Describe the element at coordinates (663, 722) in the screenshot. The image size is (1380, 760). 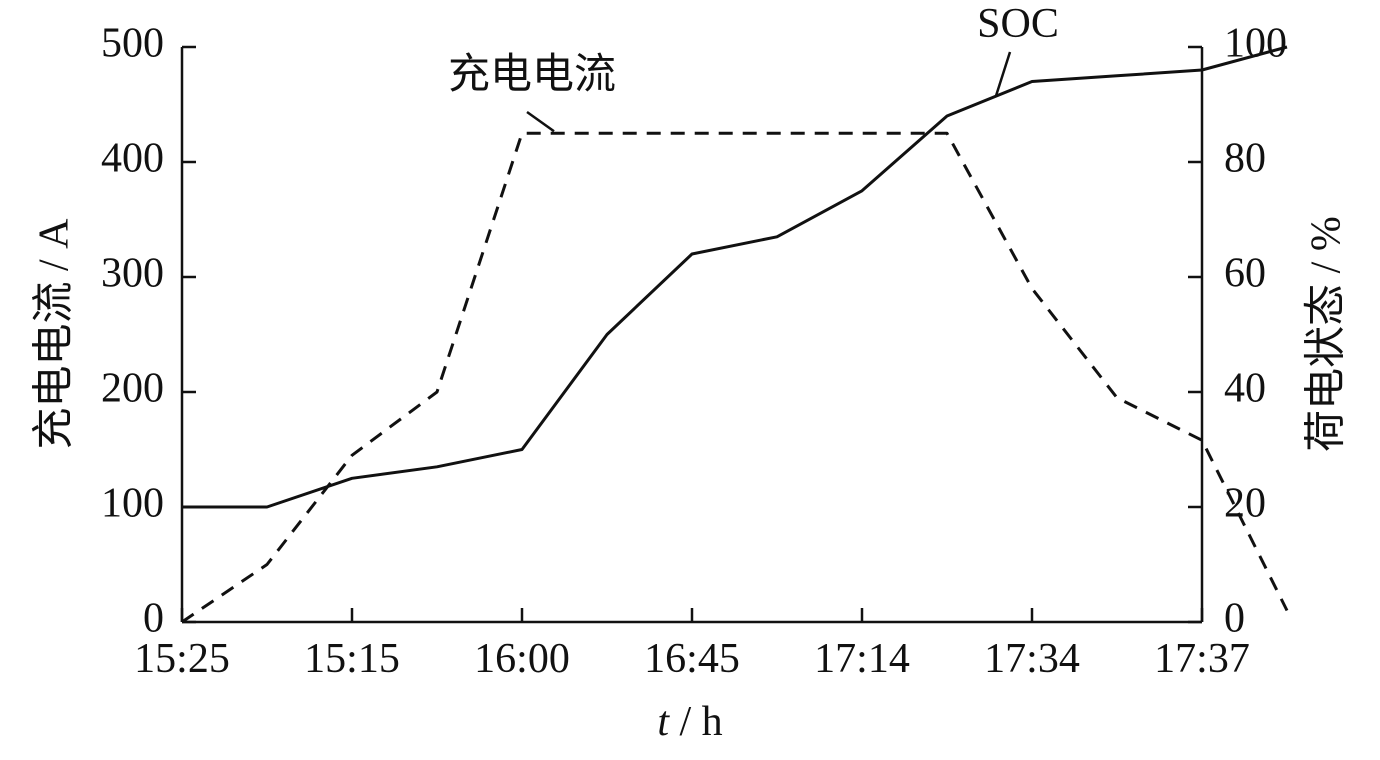
I see `x-axis-title-var: t` at that location.